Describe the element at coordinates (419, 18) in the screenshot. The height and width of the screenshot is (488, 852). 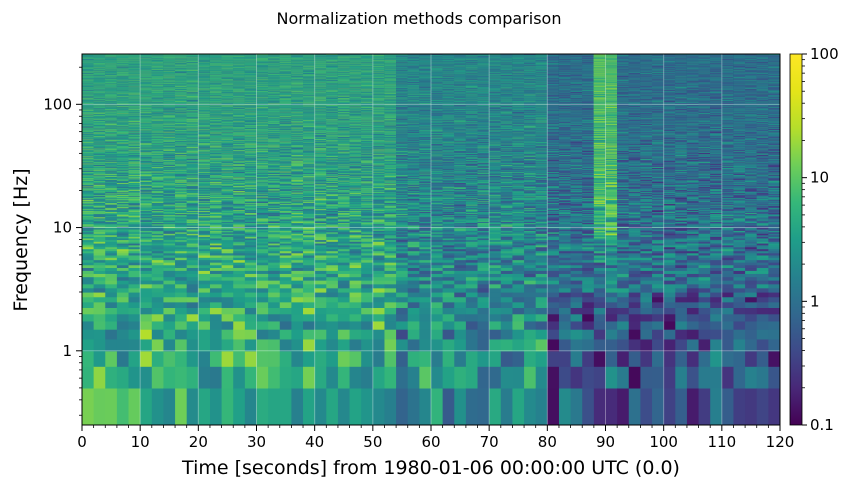
I see `chart-title: Normalization methods comparison` at that location.